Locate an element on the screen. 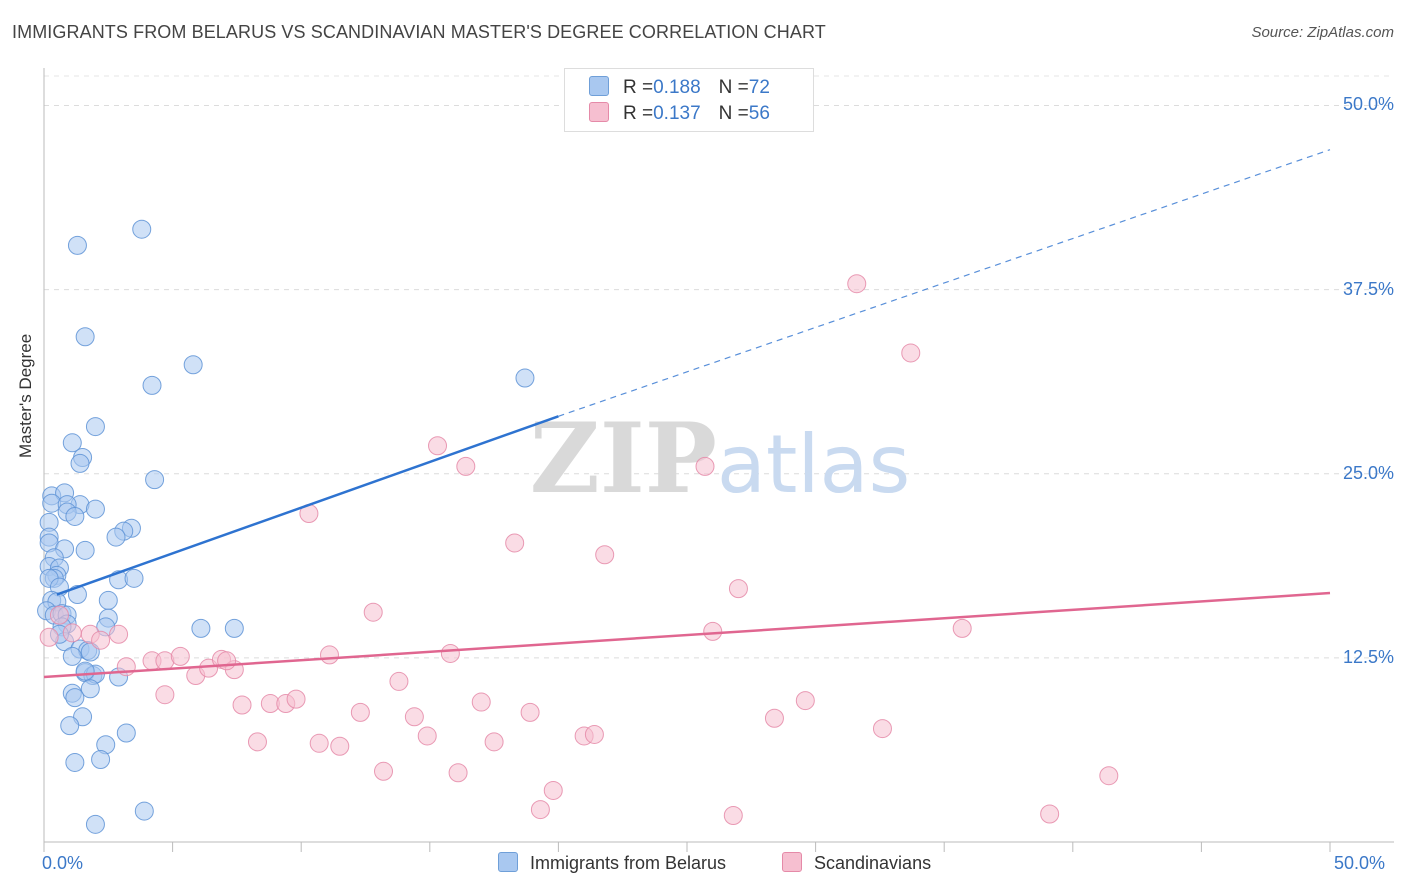  correlation-legend: R = 0.188 N = 72 R = 0.137 N = 56 is located at coordinates (689, 100).